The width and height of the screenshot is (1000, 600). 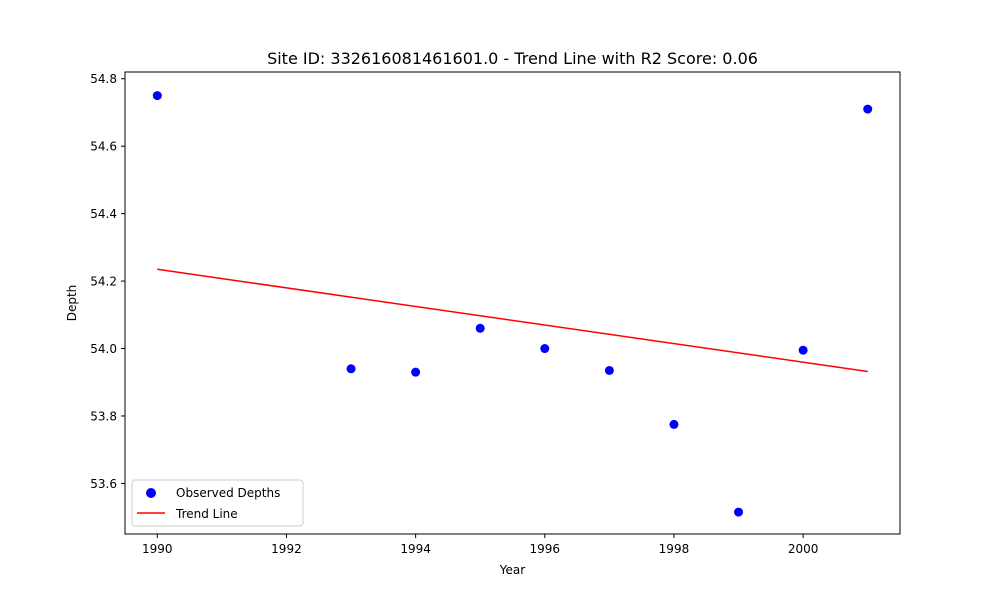 What do you see at coordinates (512, 320) in the screenshot?
I see `trend-line` at bounding box center [512, 320].